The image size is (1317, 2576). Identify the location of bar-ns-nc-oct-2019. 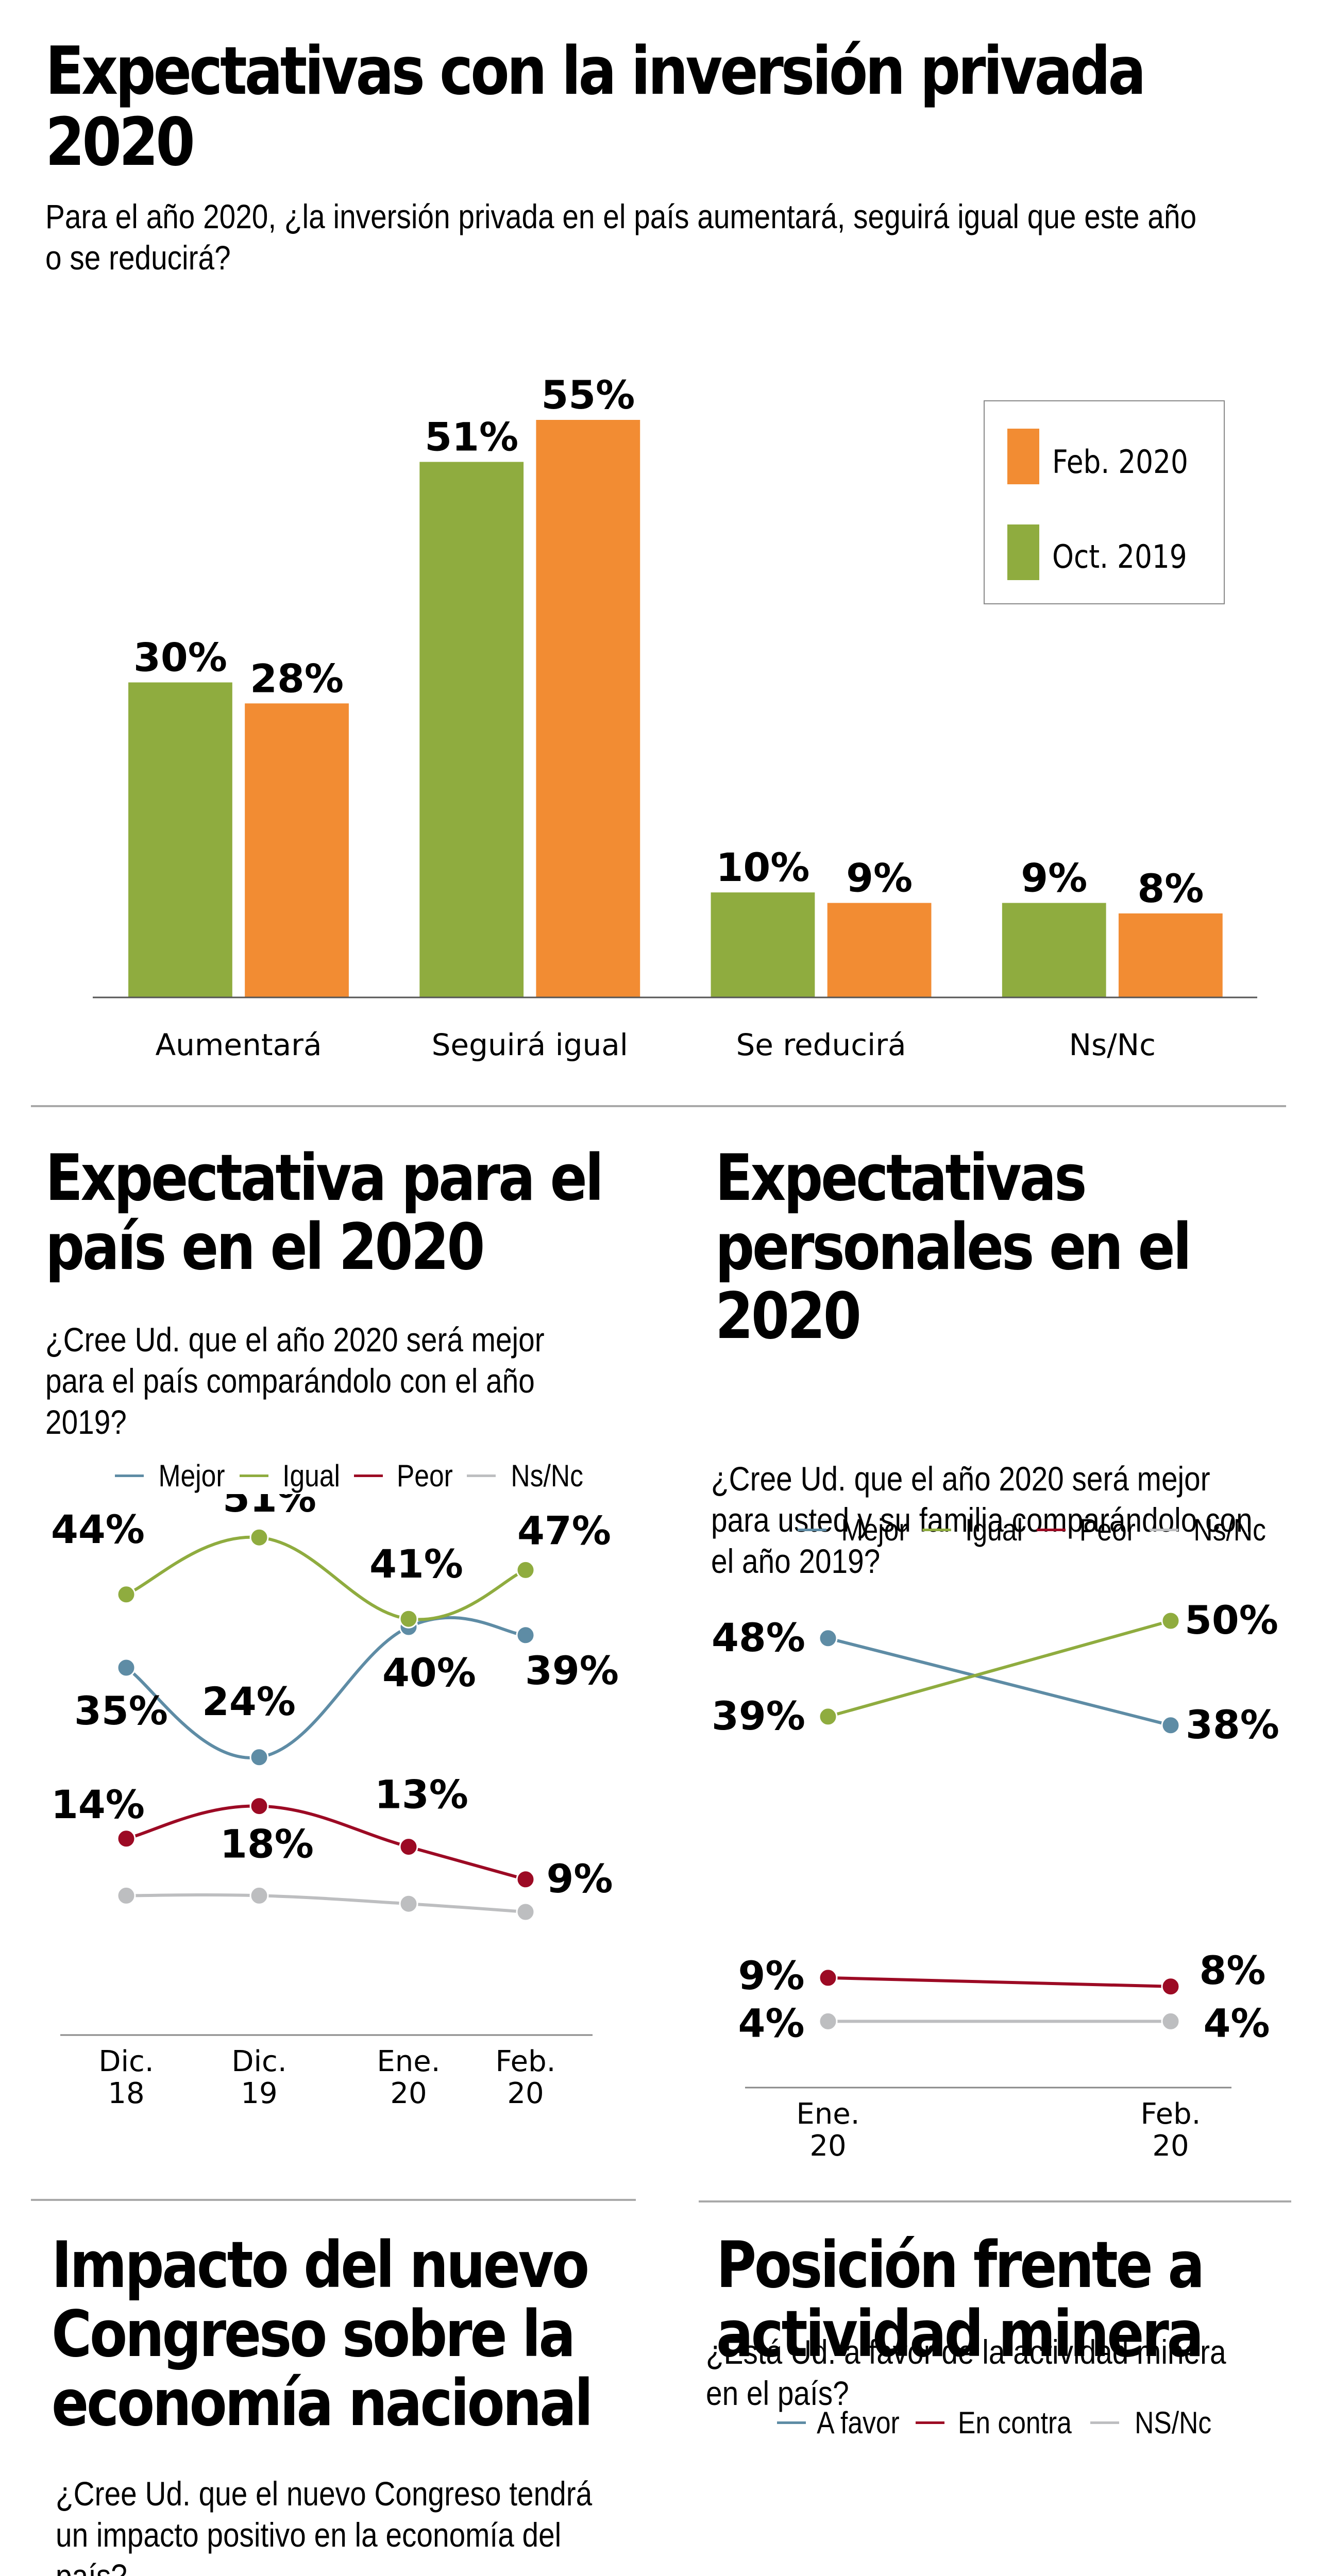
(1054, 950).